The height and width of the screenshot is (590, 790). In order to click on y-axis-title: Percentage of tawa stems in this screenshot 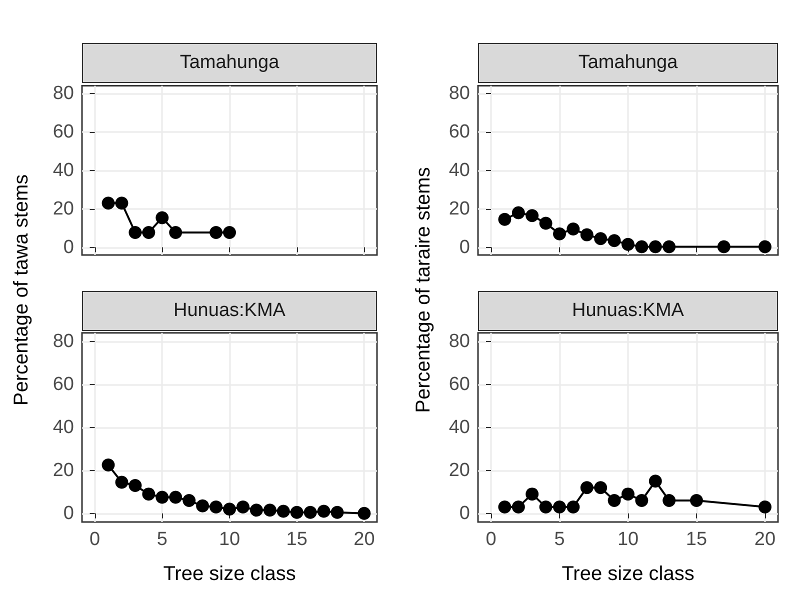, I will do `click(22, 290)`.